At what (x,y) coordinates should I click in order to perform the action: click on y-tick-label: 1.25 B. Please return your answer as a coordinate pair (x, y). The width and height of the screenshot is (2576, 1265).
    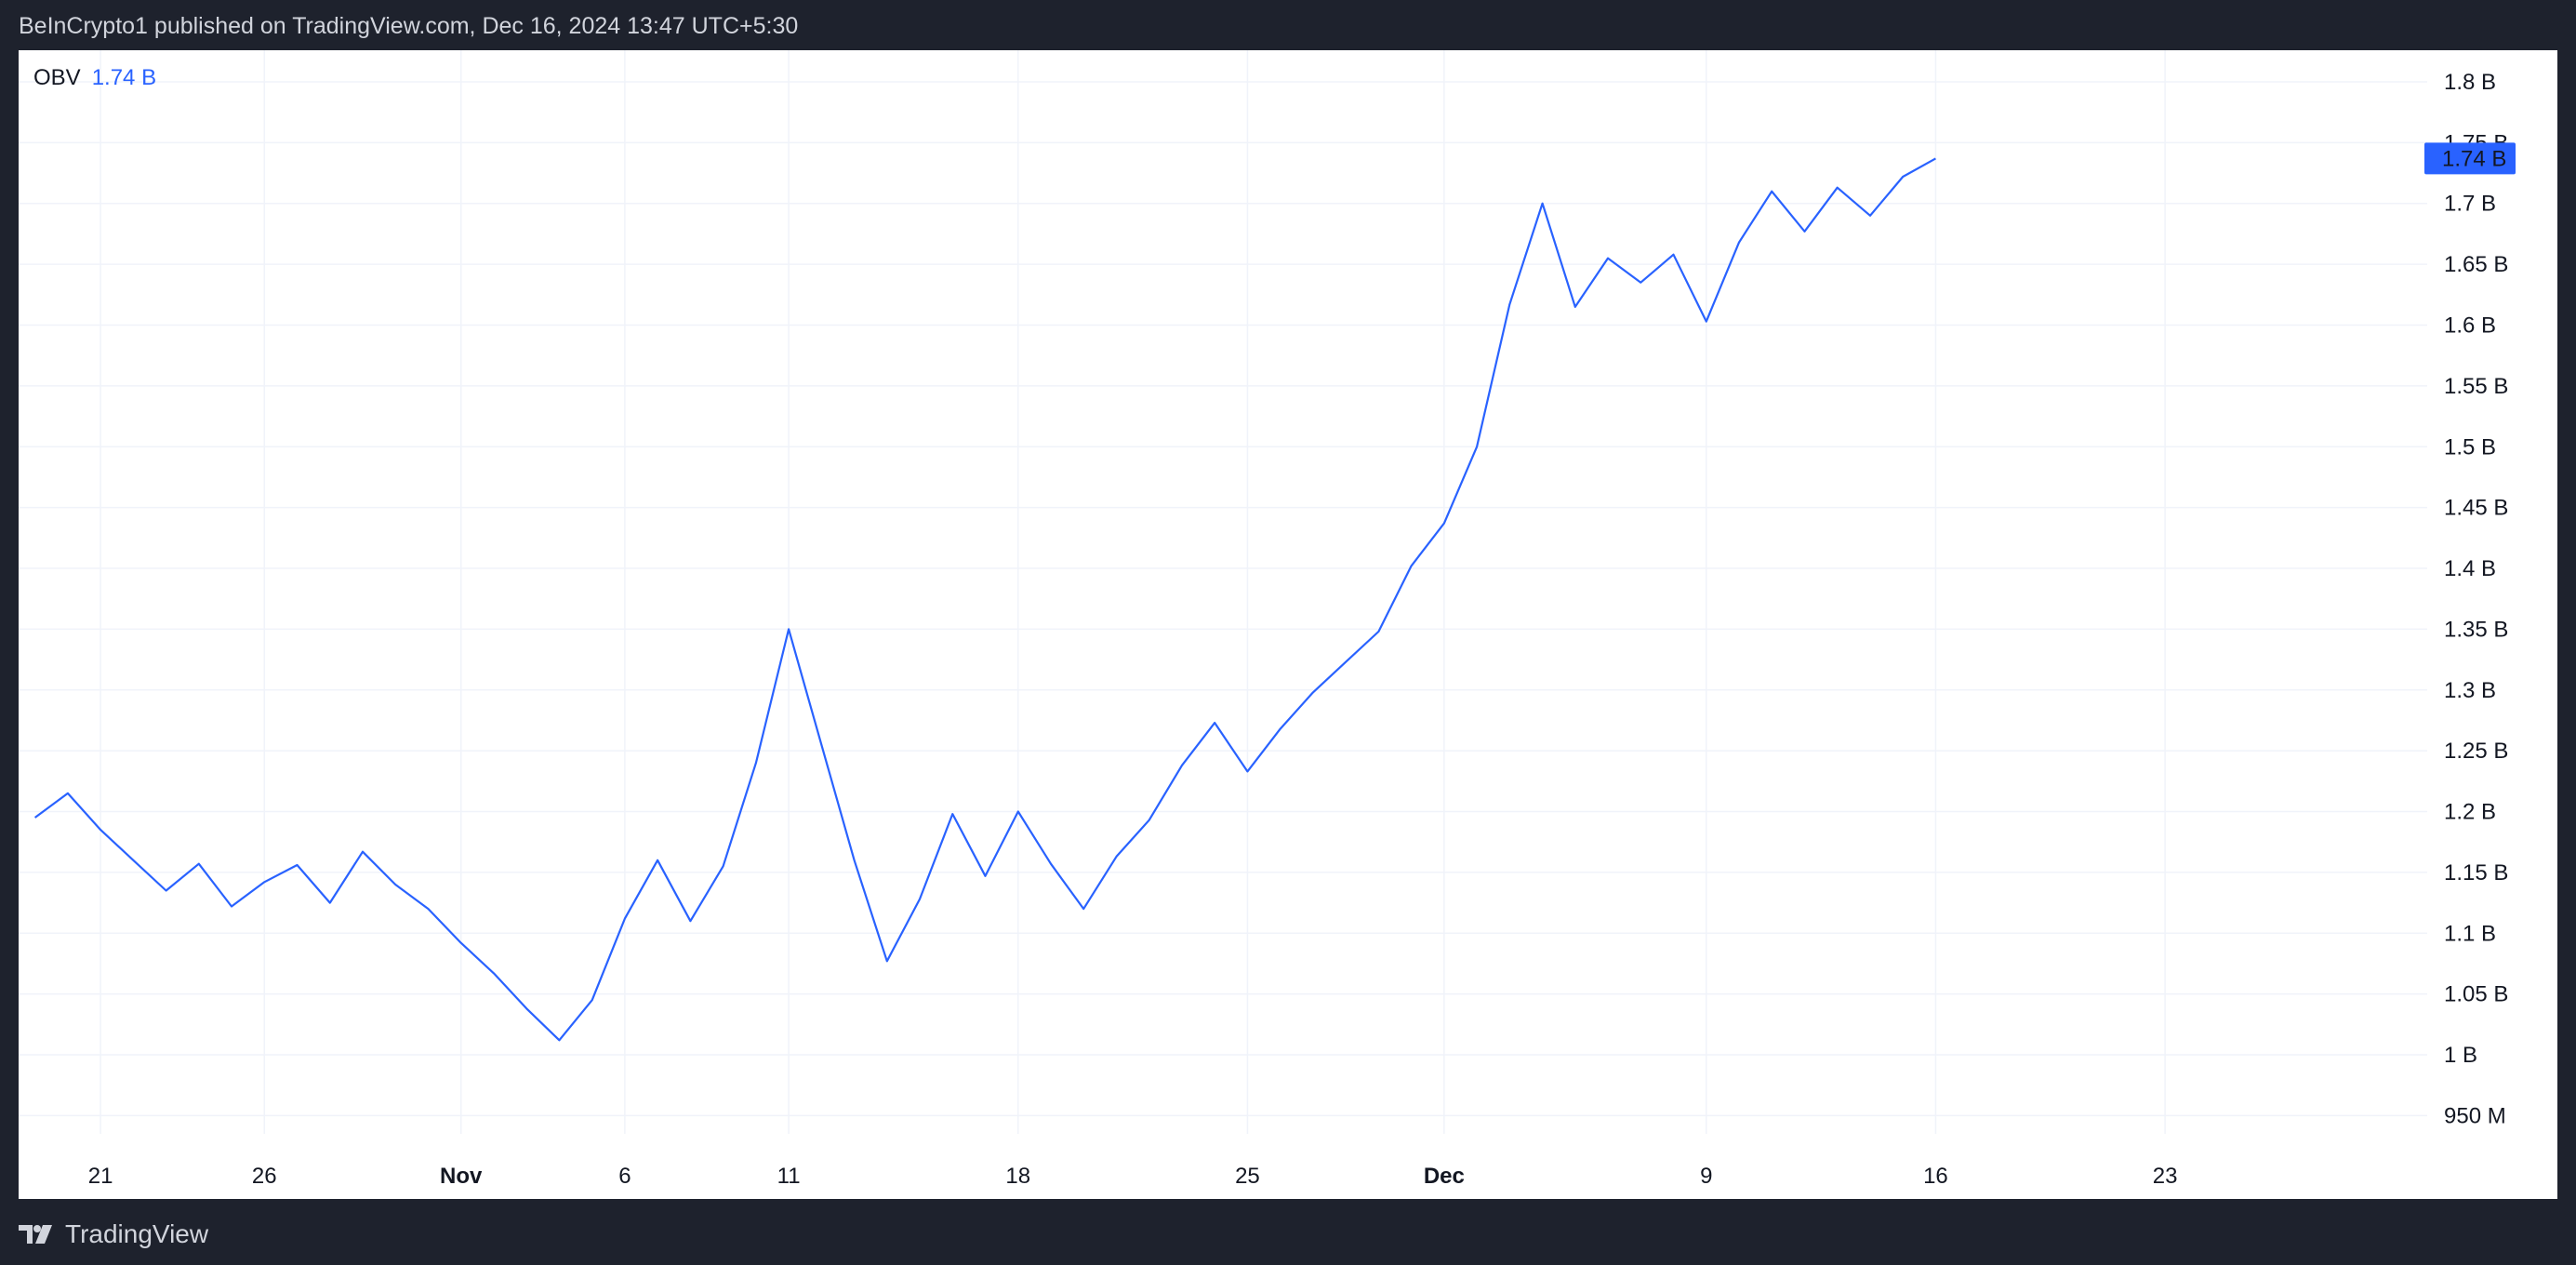
    Looking at the image, I should click on (2476, 751).